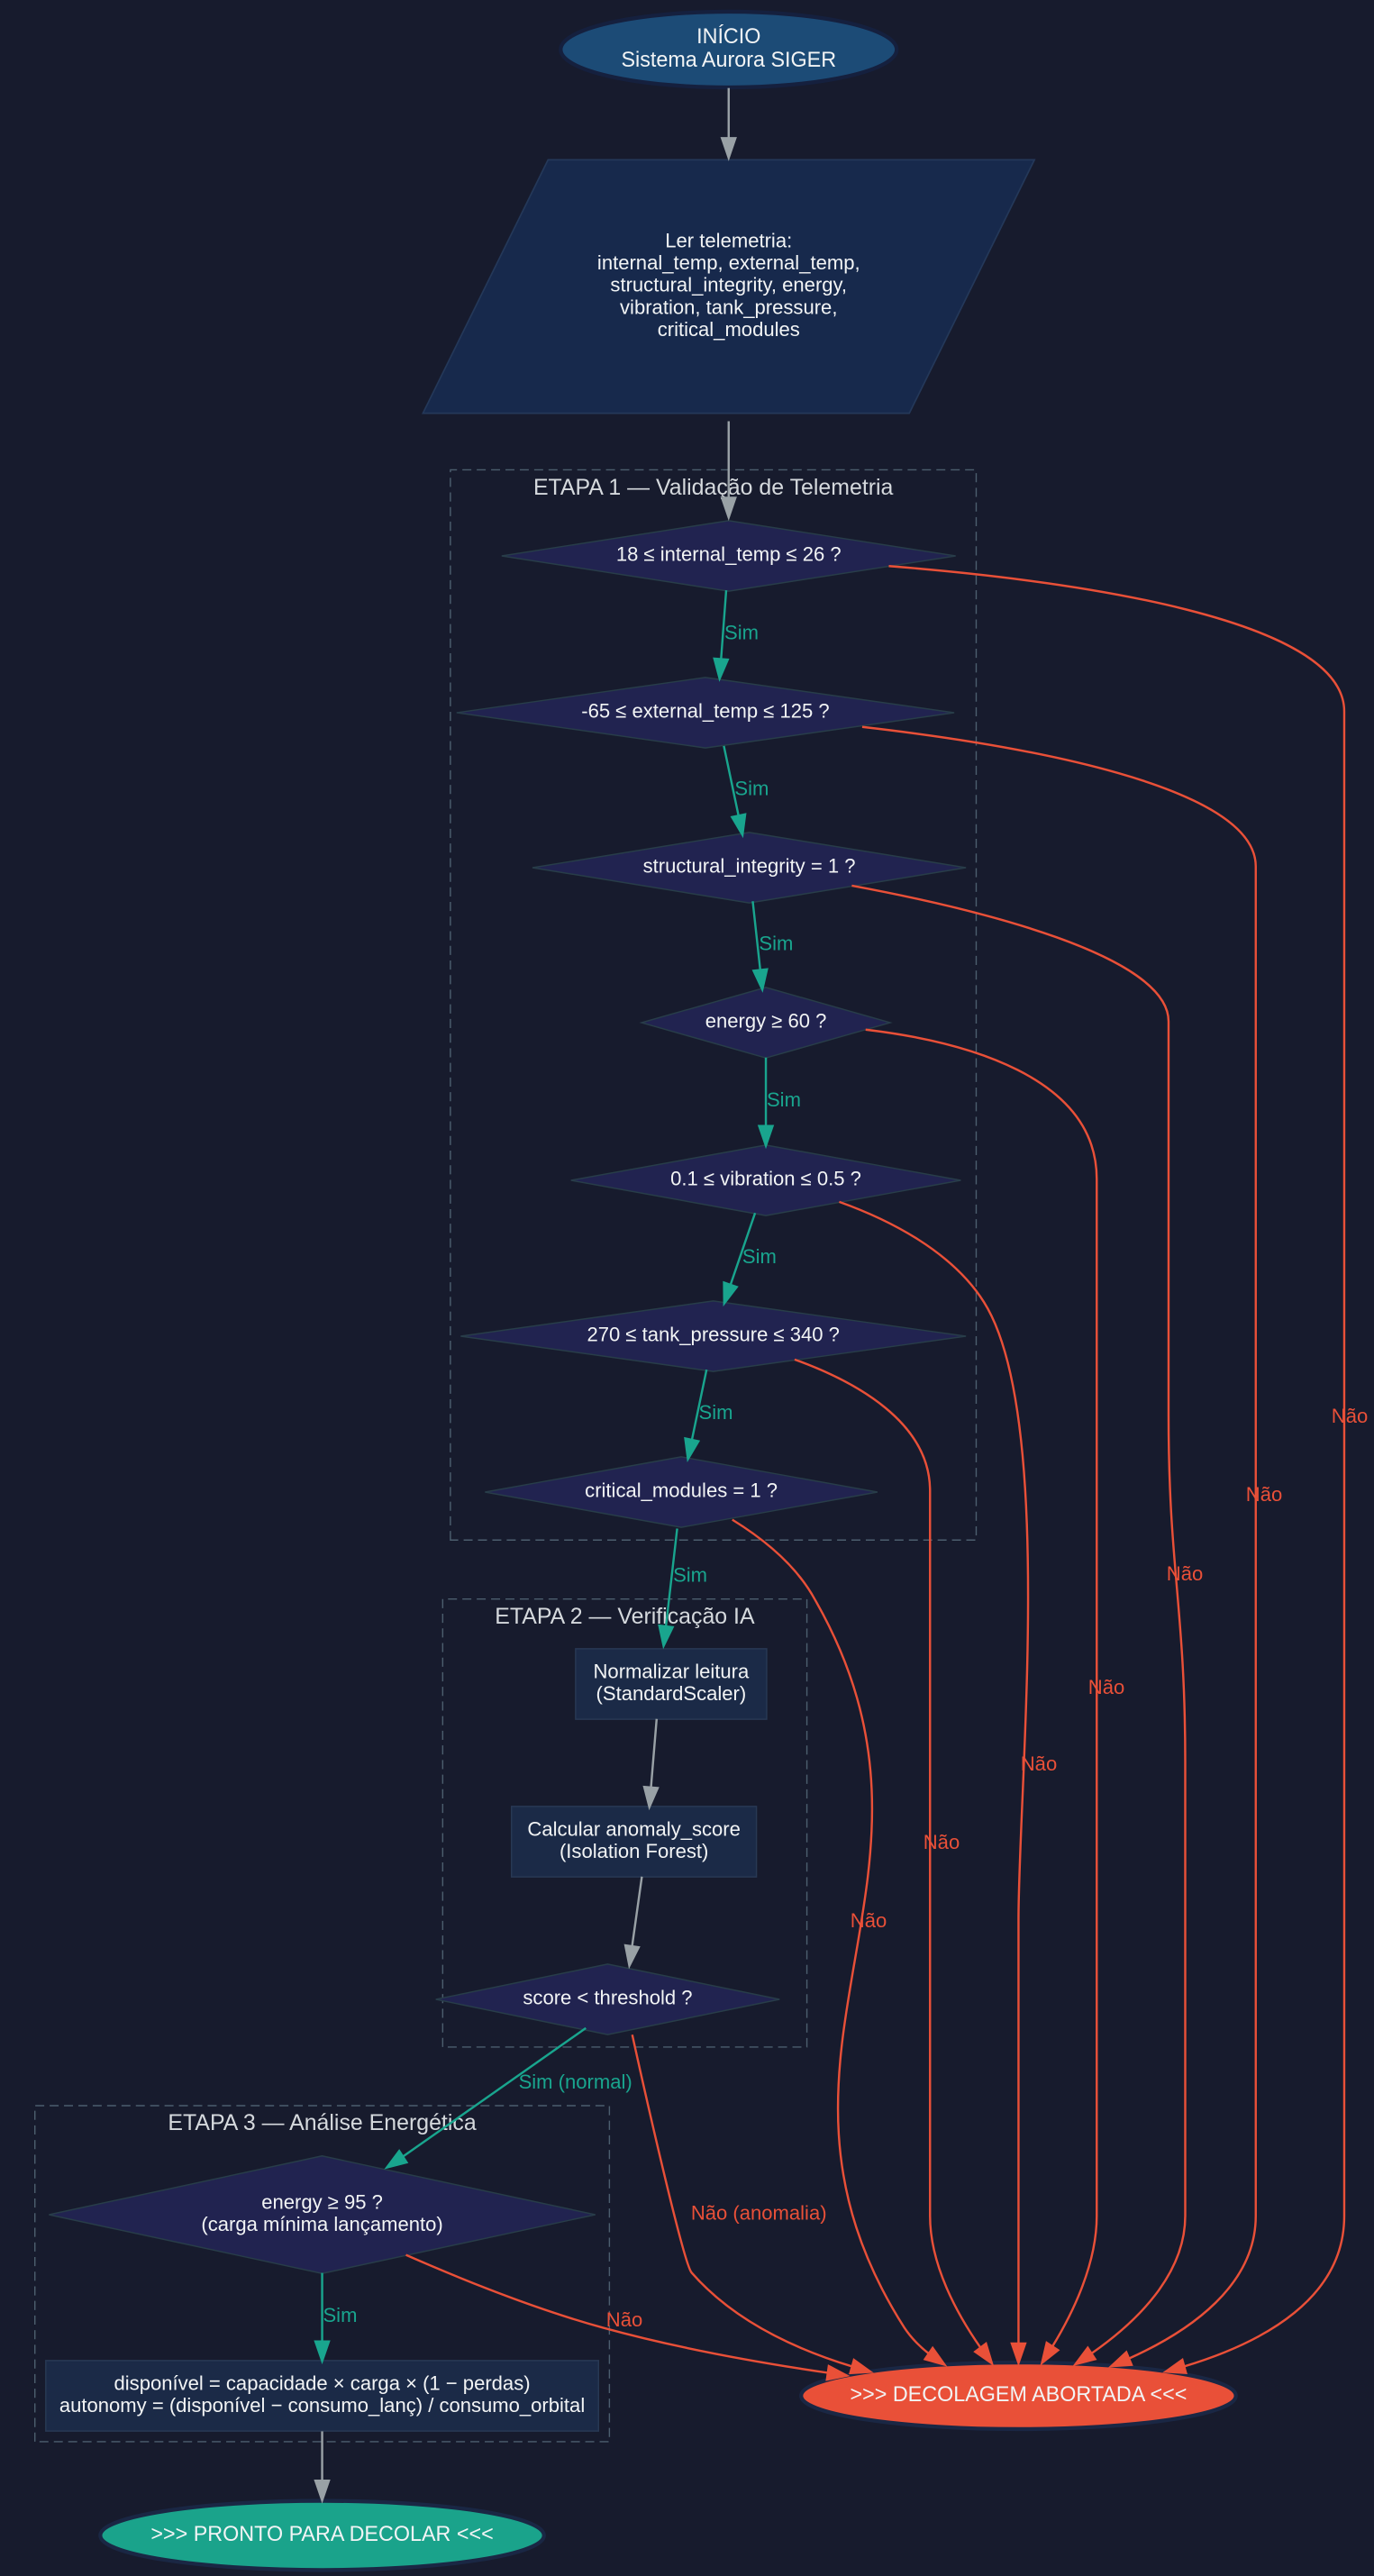 The image size is (1374, 2576). Describe the element at coordinates (322, 2122) in the screenshot. I see `svg-text: ETAPA 3 — Análise Energética` at that location.